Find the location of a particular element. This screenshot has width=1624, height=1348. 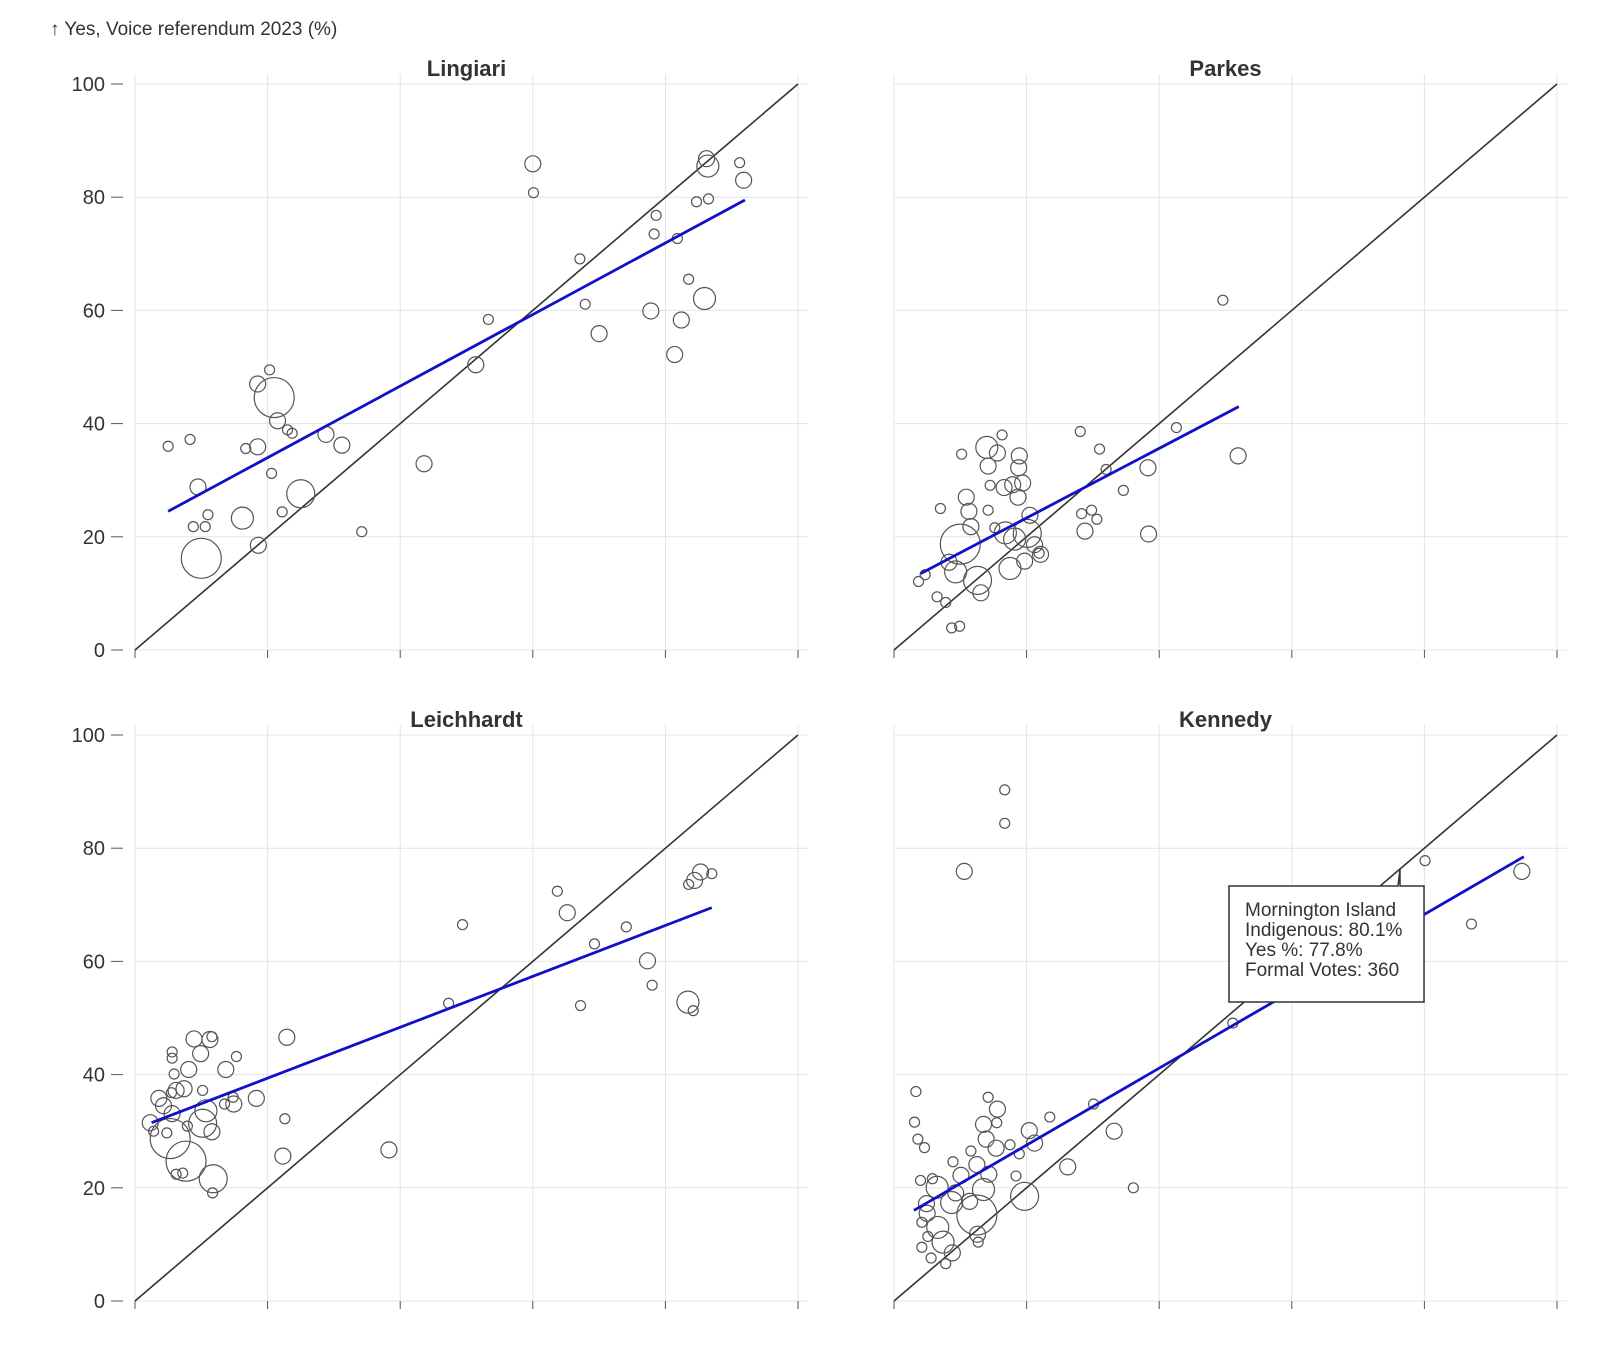

y-tick-label: 40 is located at coordinates (94, 425).